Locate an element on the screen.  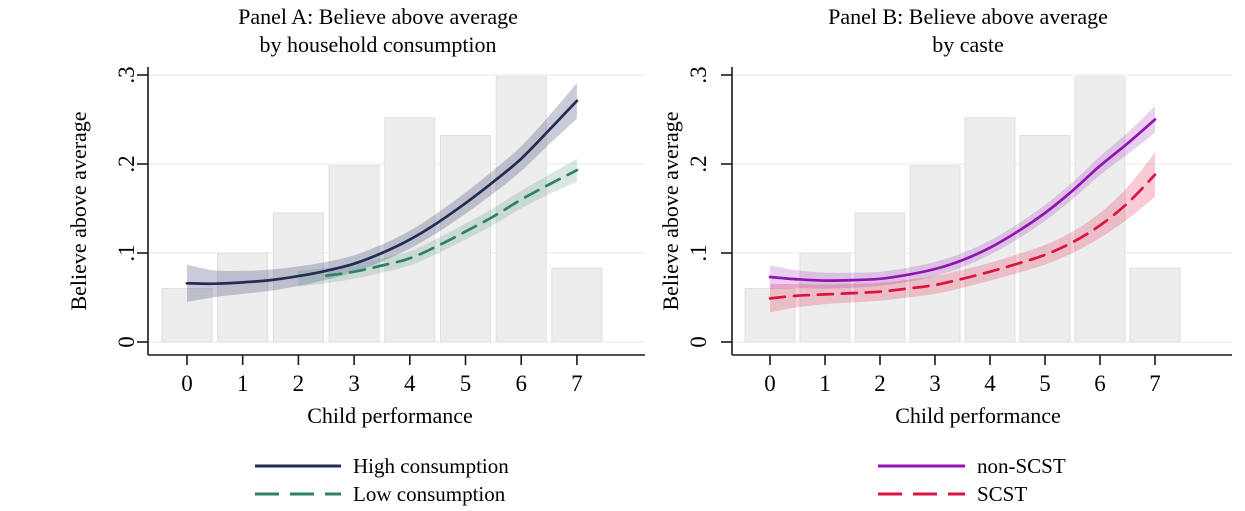
legend-label: High consumption is located at coordinates (431, 466).